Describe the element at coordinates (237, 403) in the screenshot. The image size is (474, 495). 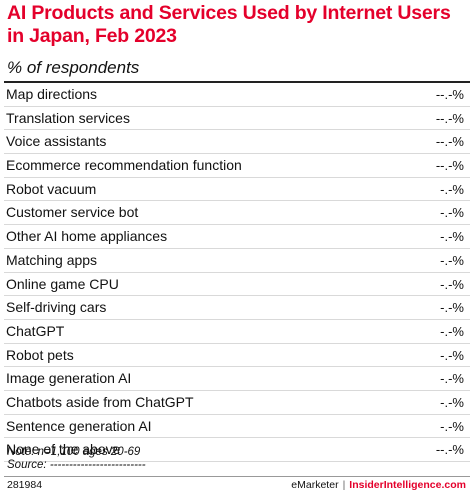
I see `table-row: Chatbots aside from ChatGPT -.-%` at that location.